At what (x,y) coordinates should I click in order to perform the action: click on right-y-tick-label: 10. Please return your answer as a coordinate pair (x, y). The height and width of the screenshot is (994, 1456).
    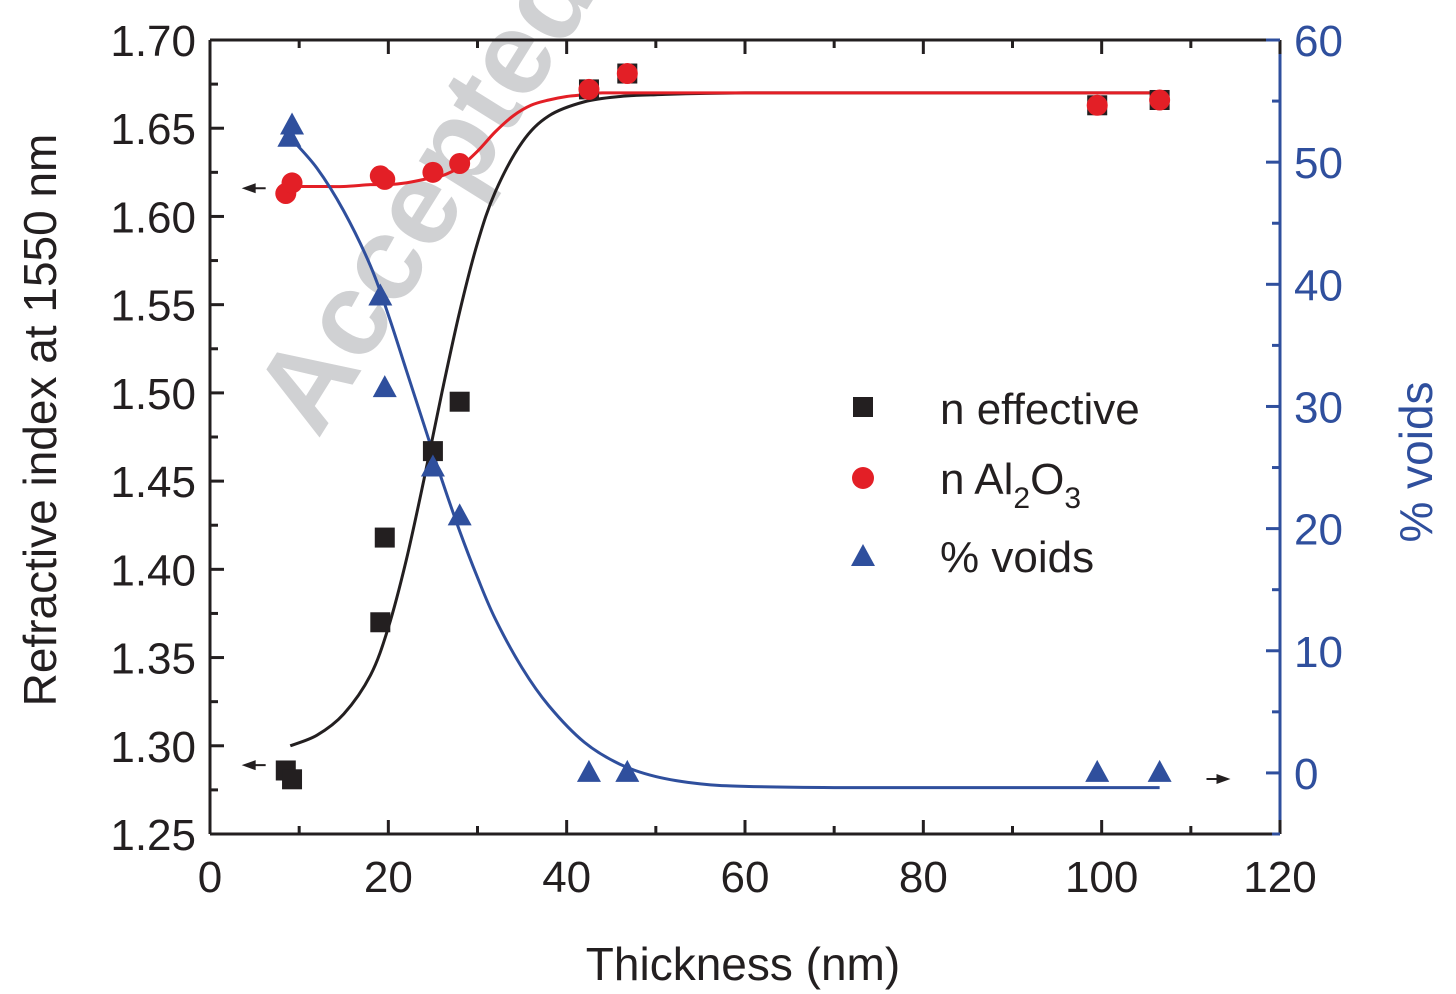
    Looking at the image, I should click on (1318, 652).